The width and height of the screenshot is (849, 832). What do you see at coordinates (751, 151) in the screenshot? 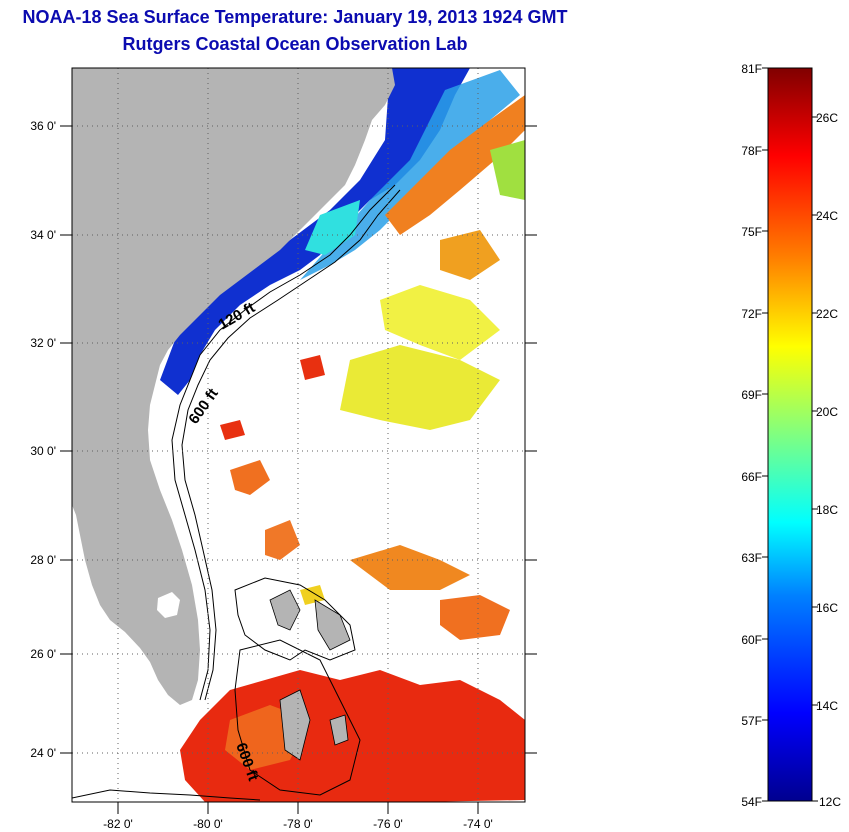
I see `cbar-f-78: 78F` at bounding box center [751, 151].